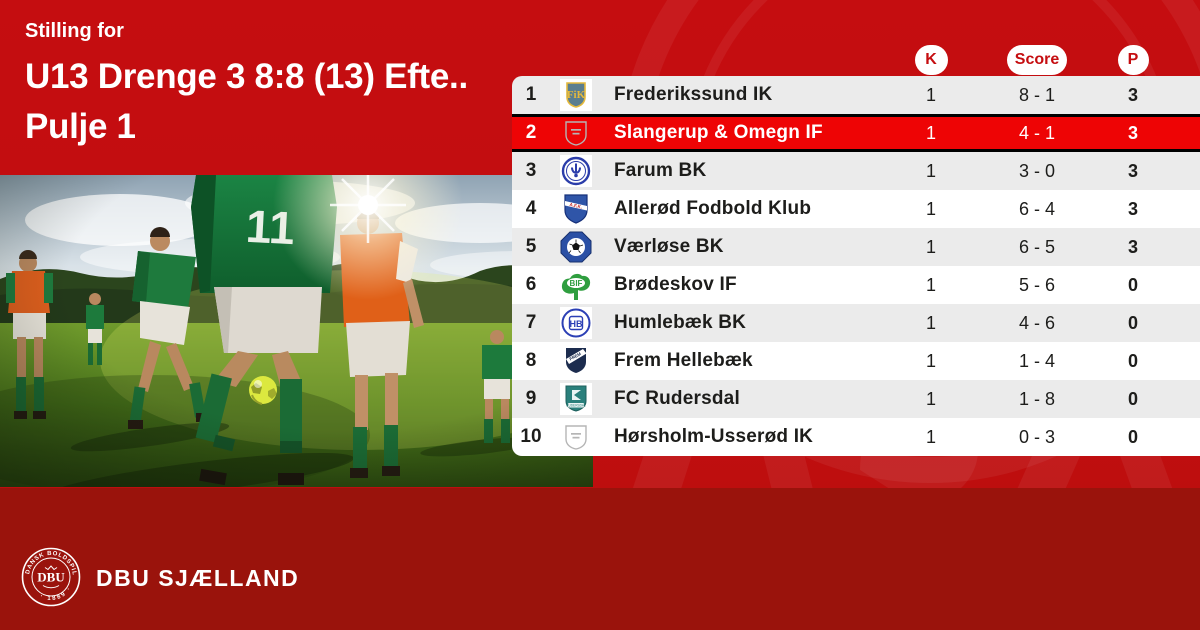  What do you see at coordinates (660, 170) in the screenshot?
I see `club-name: Farum BK` at bounding box center [660, 170].